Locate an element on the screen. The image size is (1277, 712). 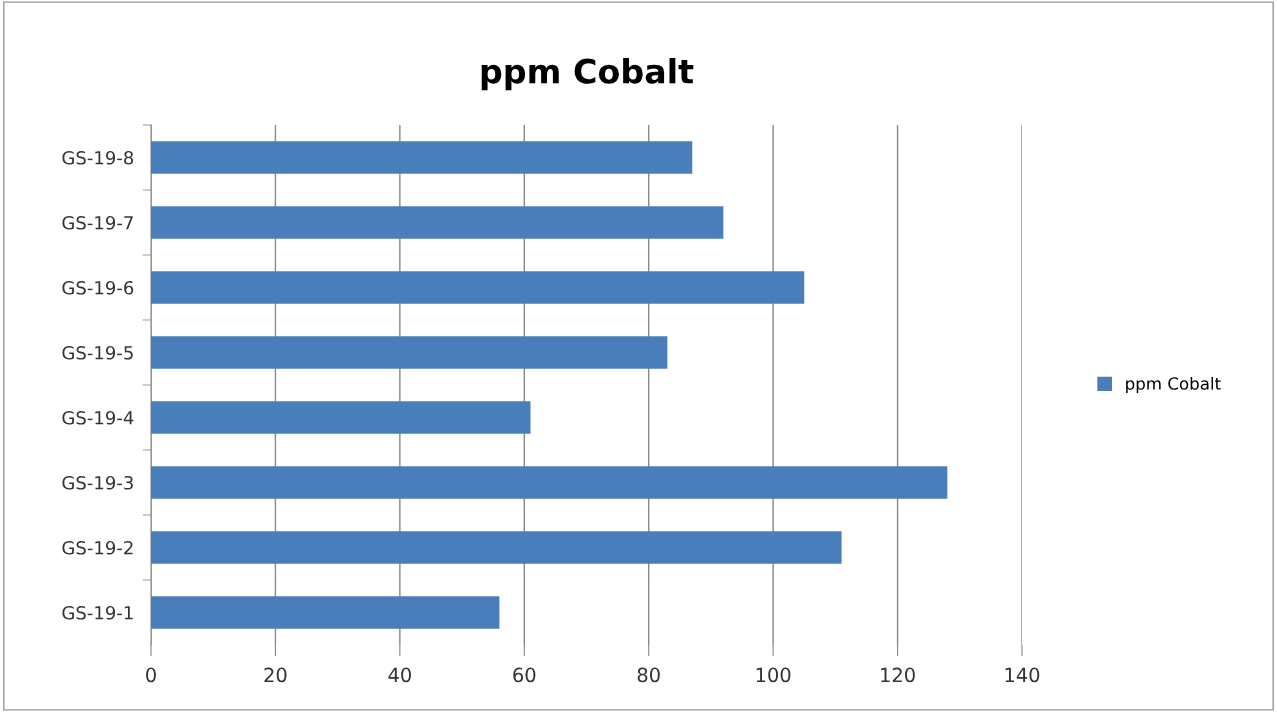
x-tick-label: 100 is located at coordinates (773, 675).